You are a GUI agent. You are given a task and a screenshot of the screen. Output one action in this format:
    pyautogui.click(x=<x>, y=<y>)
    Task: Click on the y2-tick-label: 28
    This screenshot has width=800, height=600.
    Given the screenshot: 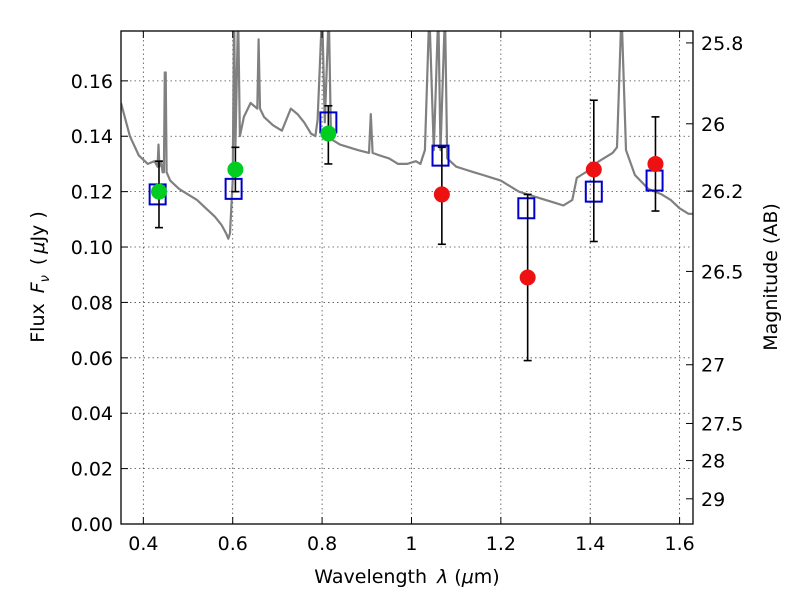 What is the action you would take?
    pyautogui.click(x=713, y=462)
    